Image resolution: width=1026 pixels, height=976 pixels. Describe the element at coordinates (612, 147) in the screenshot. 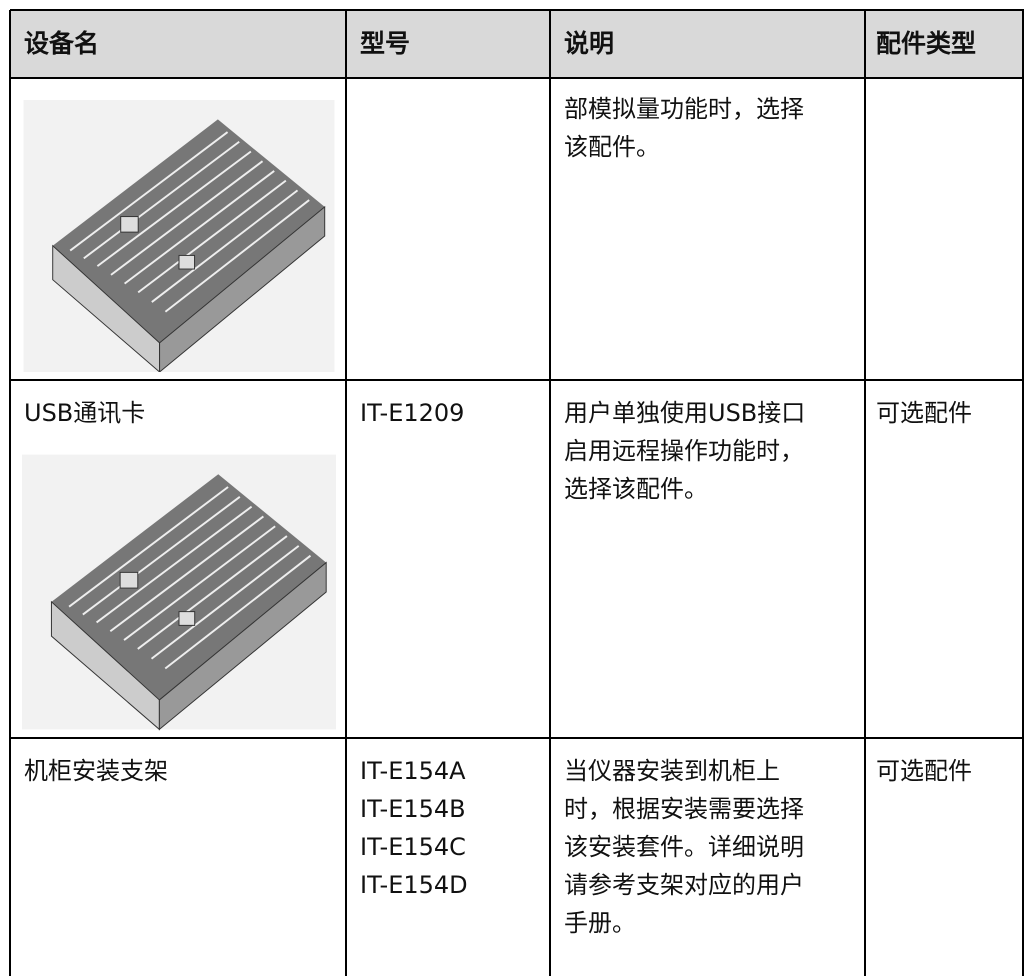

I see `description-line: 该配件。` at that location.